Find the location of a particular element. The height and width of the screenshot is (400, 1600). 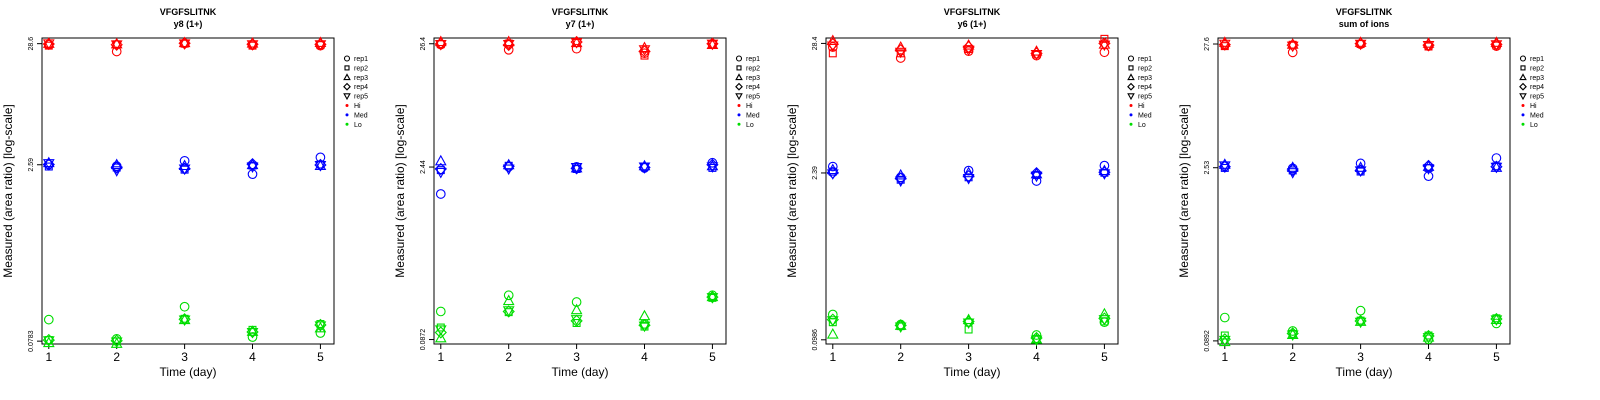

data-point-rep4-hi is located at coordinates (644, 51).